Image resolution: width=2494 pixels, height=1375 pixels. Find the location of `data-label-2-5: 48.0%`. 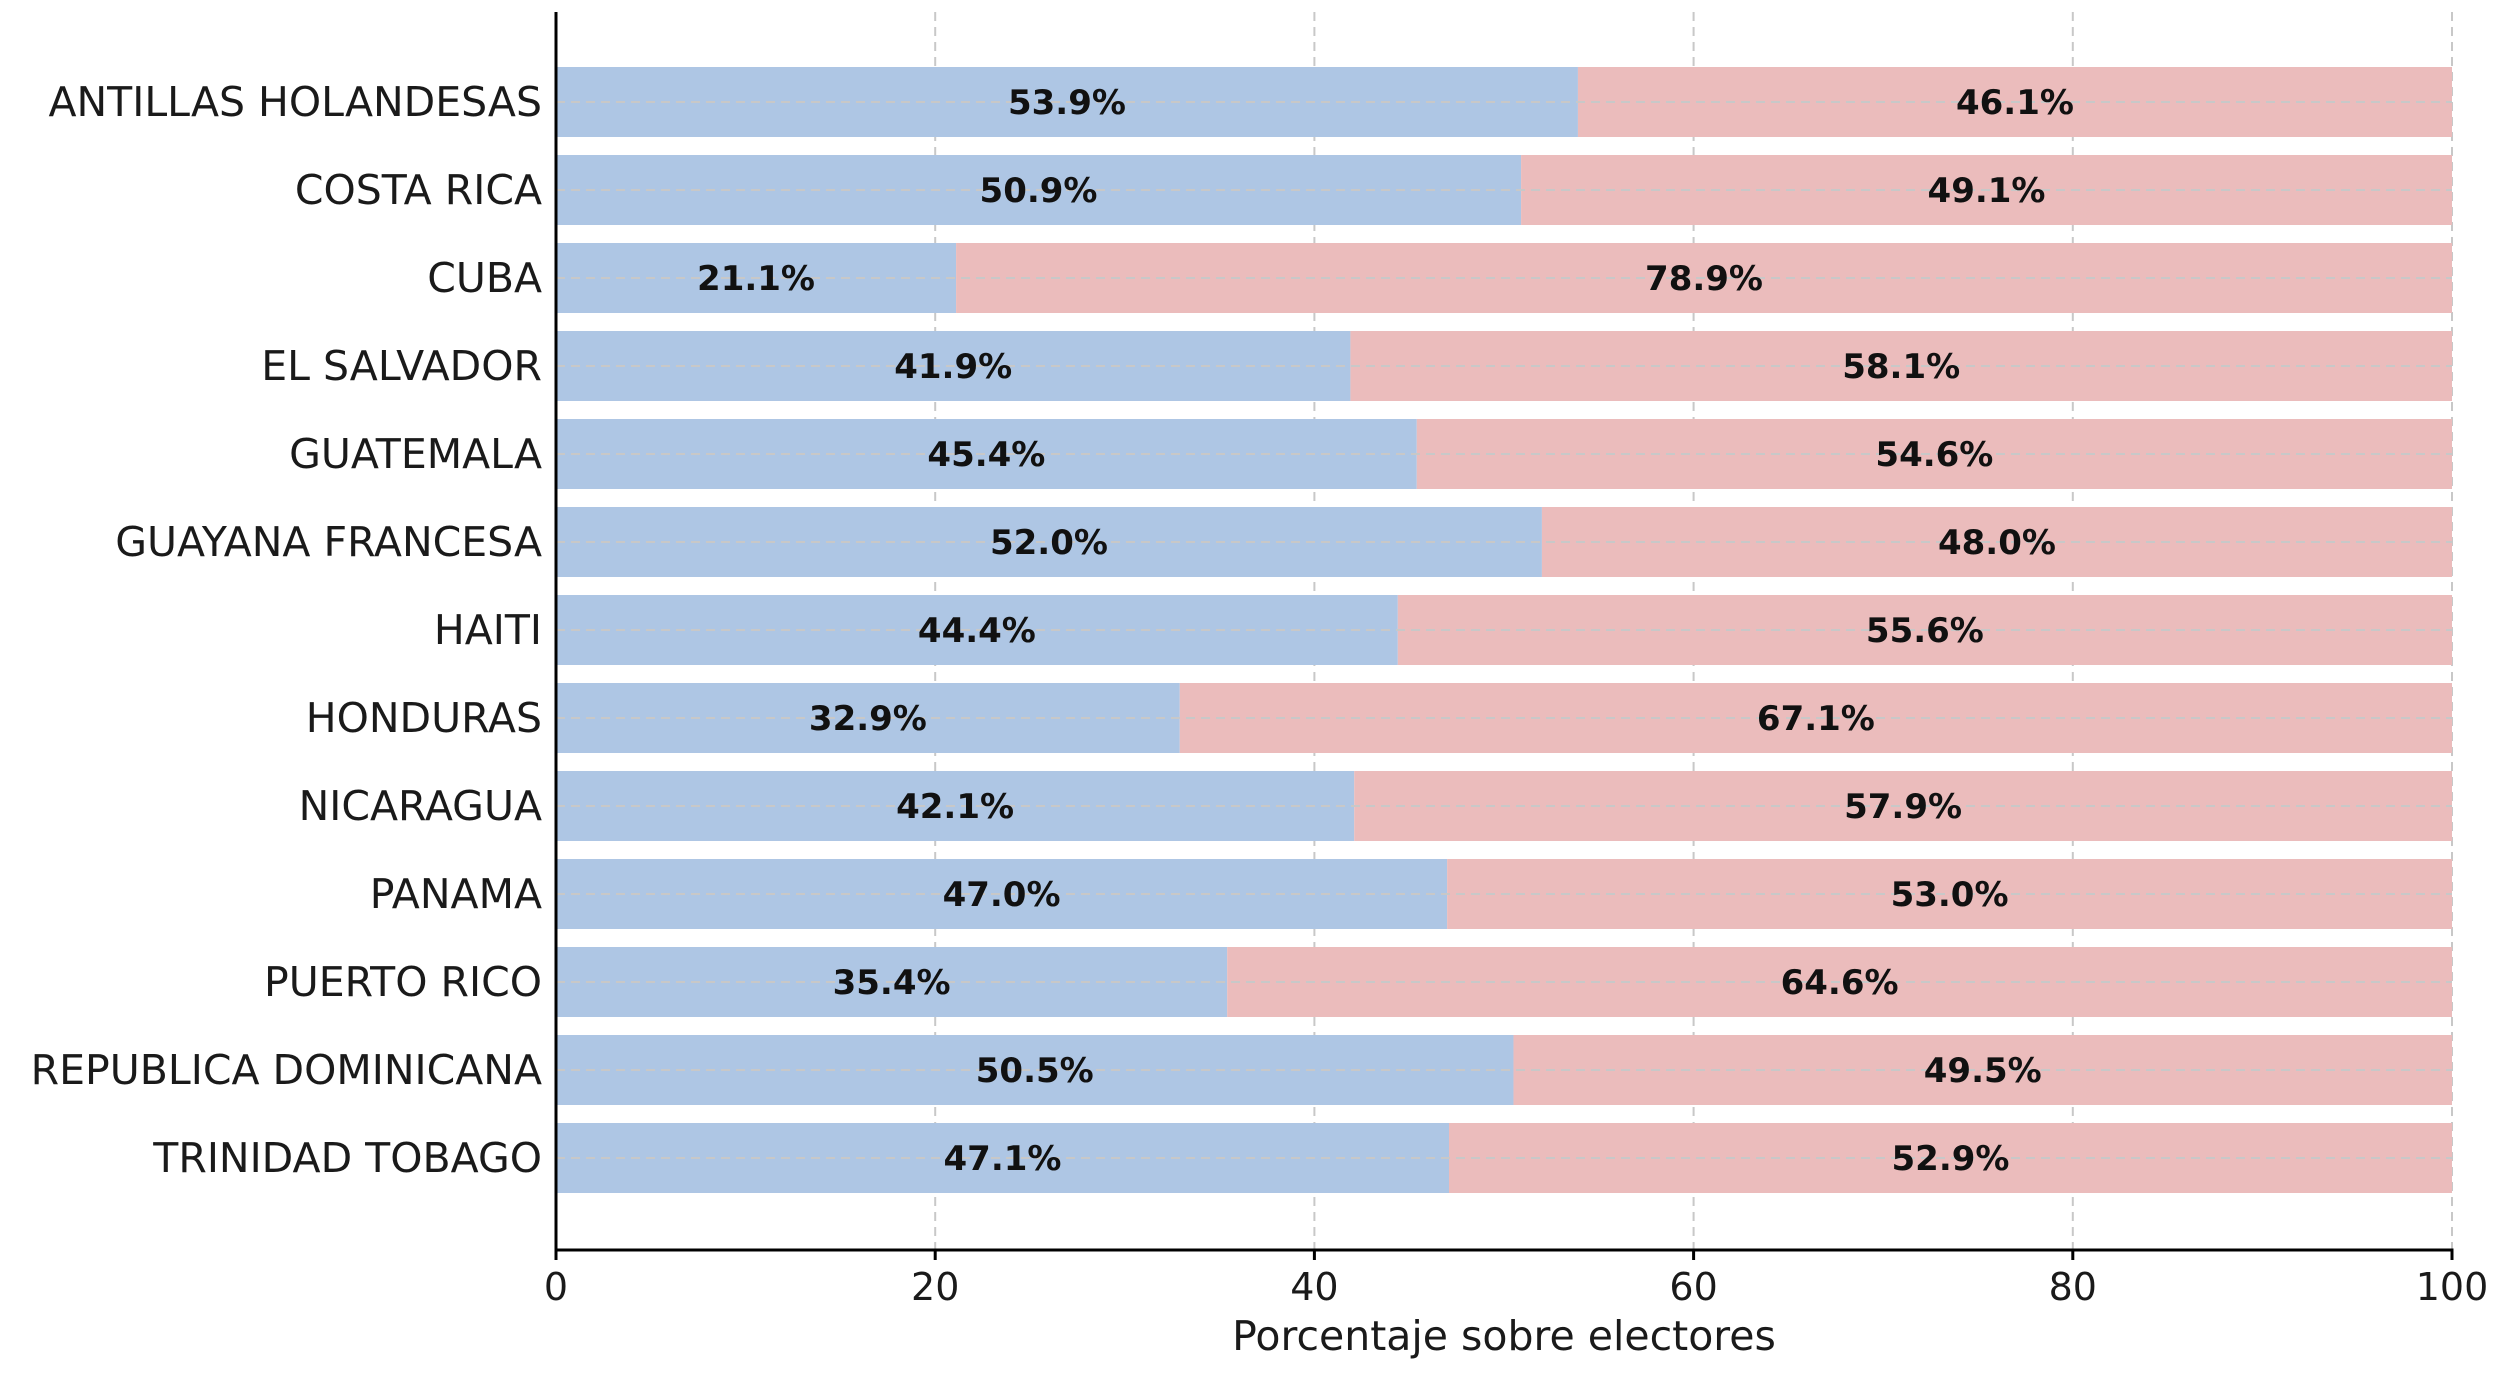

data-label-2-5: 48.0% is located at coordinates (1997, 543).